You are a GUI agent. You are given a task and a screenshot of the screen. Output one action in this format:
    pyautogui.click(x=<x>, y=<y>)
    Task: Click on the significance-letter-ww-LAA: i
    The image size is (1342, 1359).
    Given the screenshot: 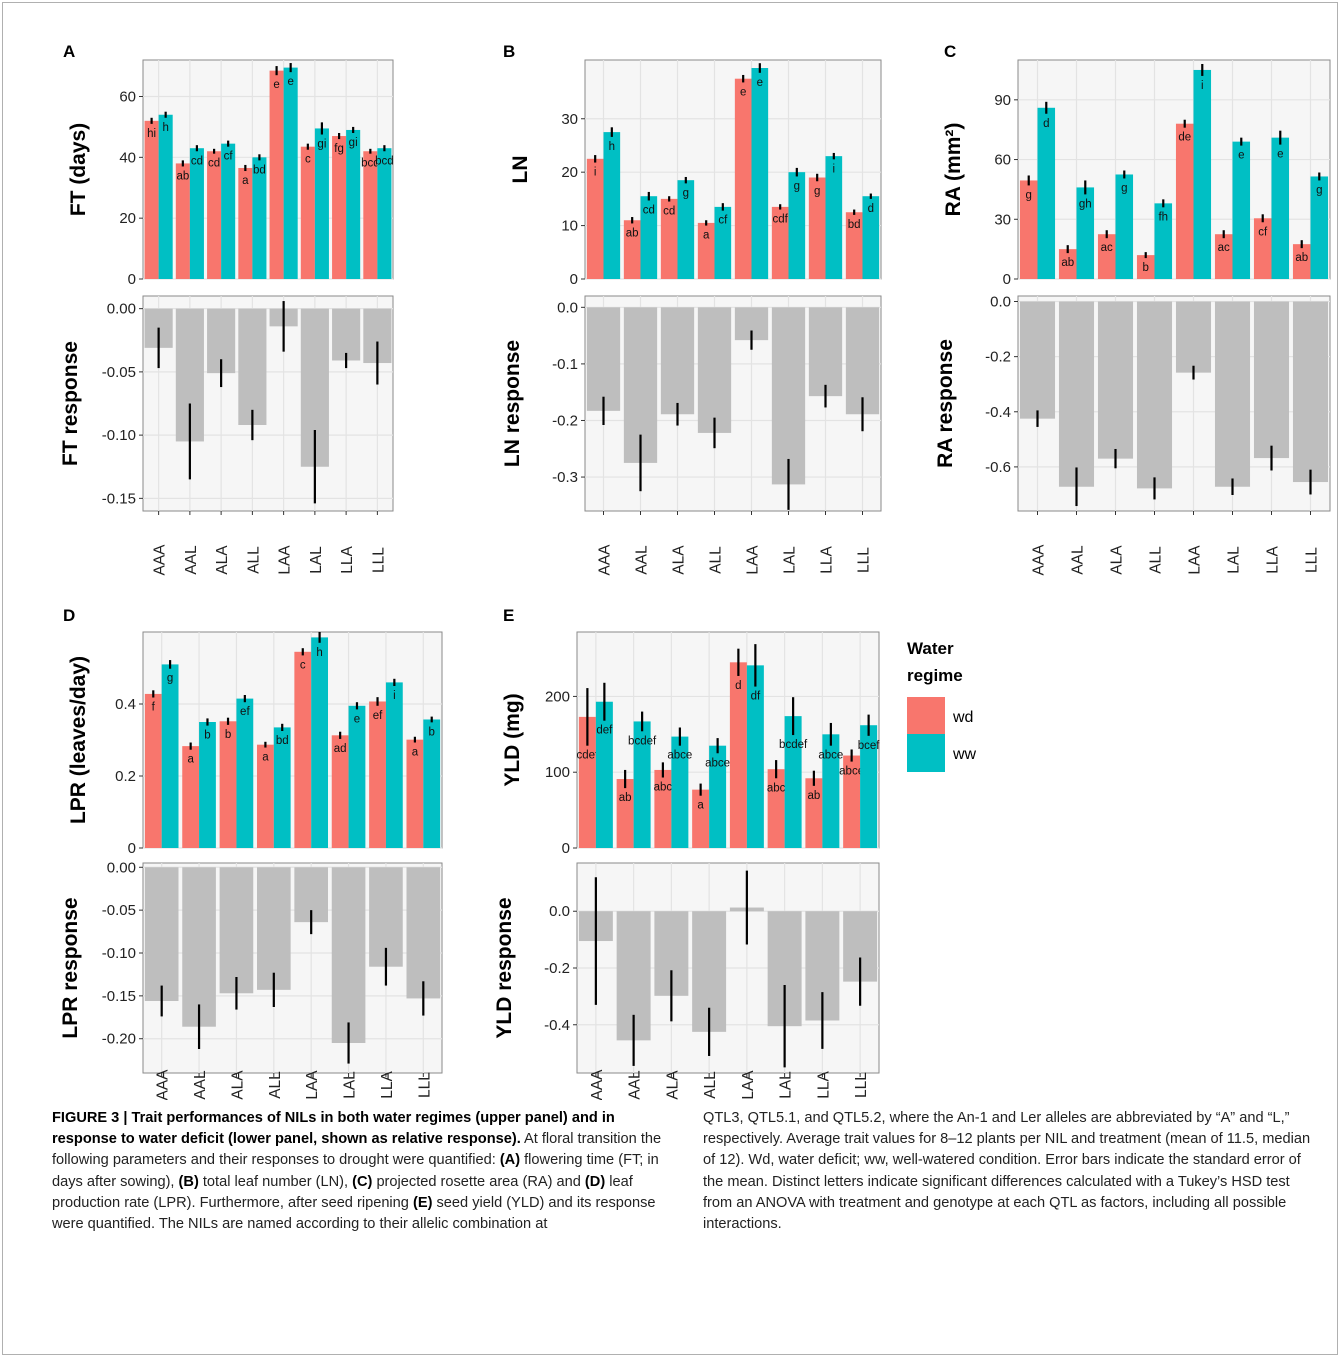 What is the action you would take?
    pyautogui.click(x=1202, y=86)
    